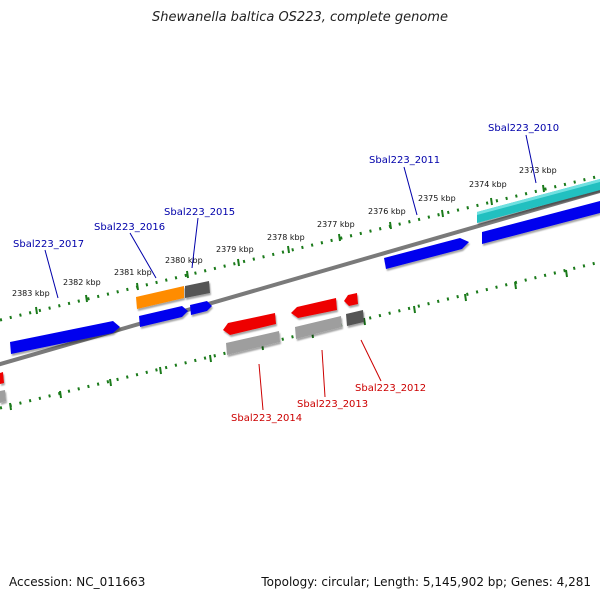 This screenshot has width=600, height=600. Describe the element at coordinates (235, 249) in the screenshot. I see `tick-label: 2379 kbp` at that location.